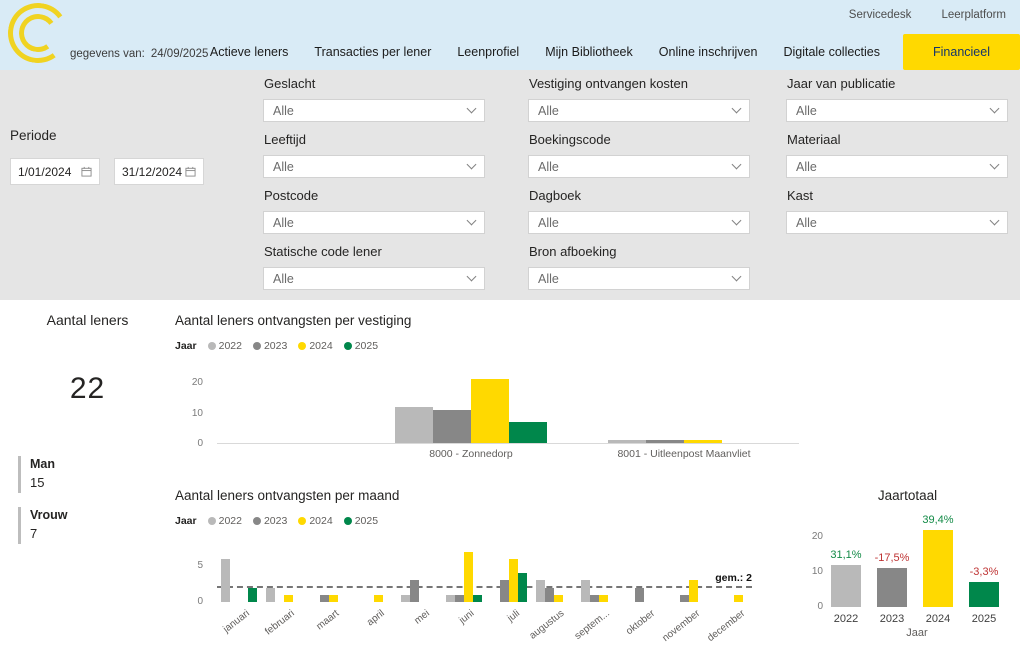 This screenshot has width=1020, height=646. What do you see at coordinates (450, 598) in the screenshot?
I see `bar-2022-juni` at bounding box center [450, 598].